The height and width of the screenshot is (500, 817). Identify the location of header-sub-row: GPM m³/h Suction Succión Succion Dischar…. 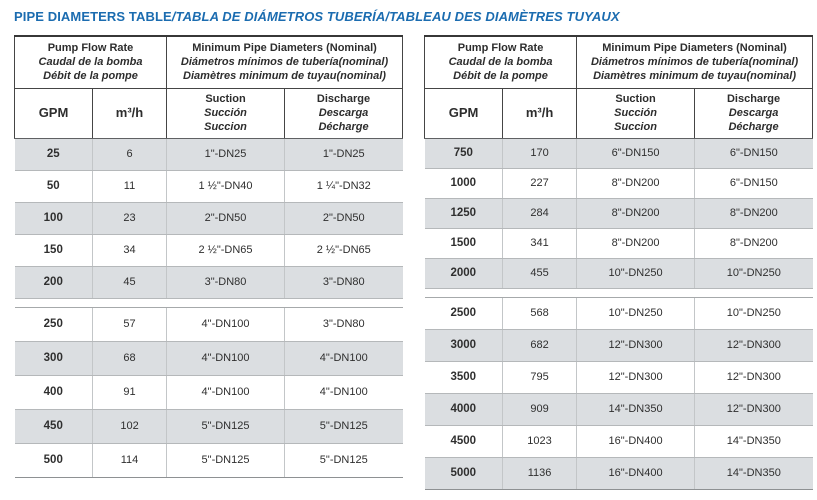
(209, 113).